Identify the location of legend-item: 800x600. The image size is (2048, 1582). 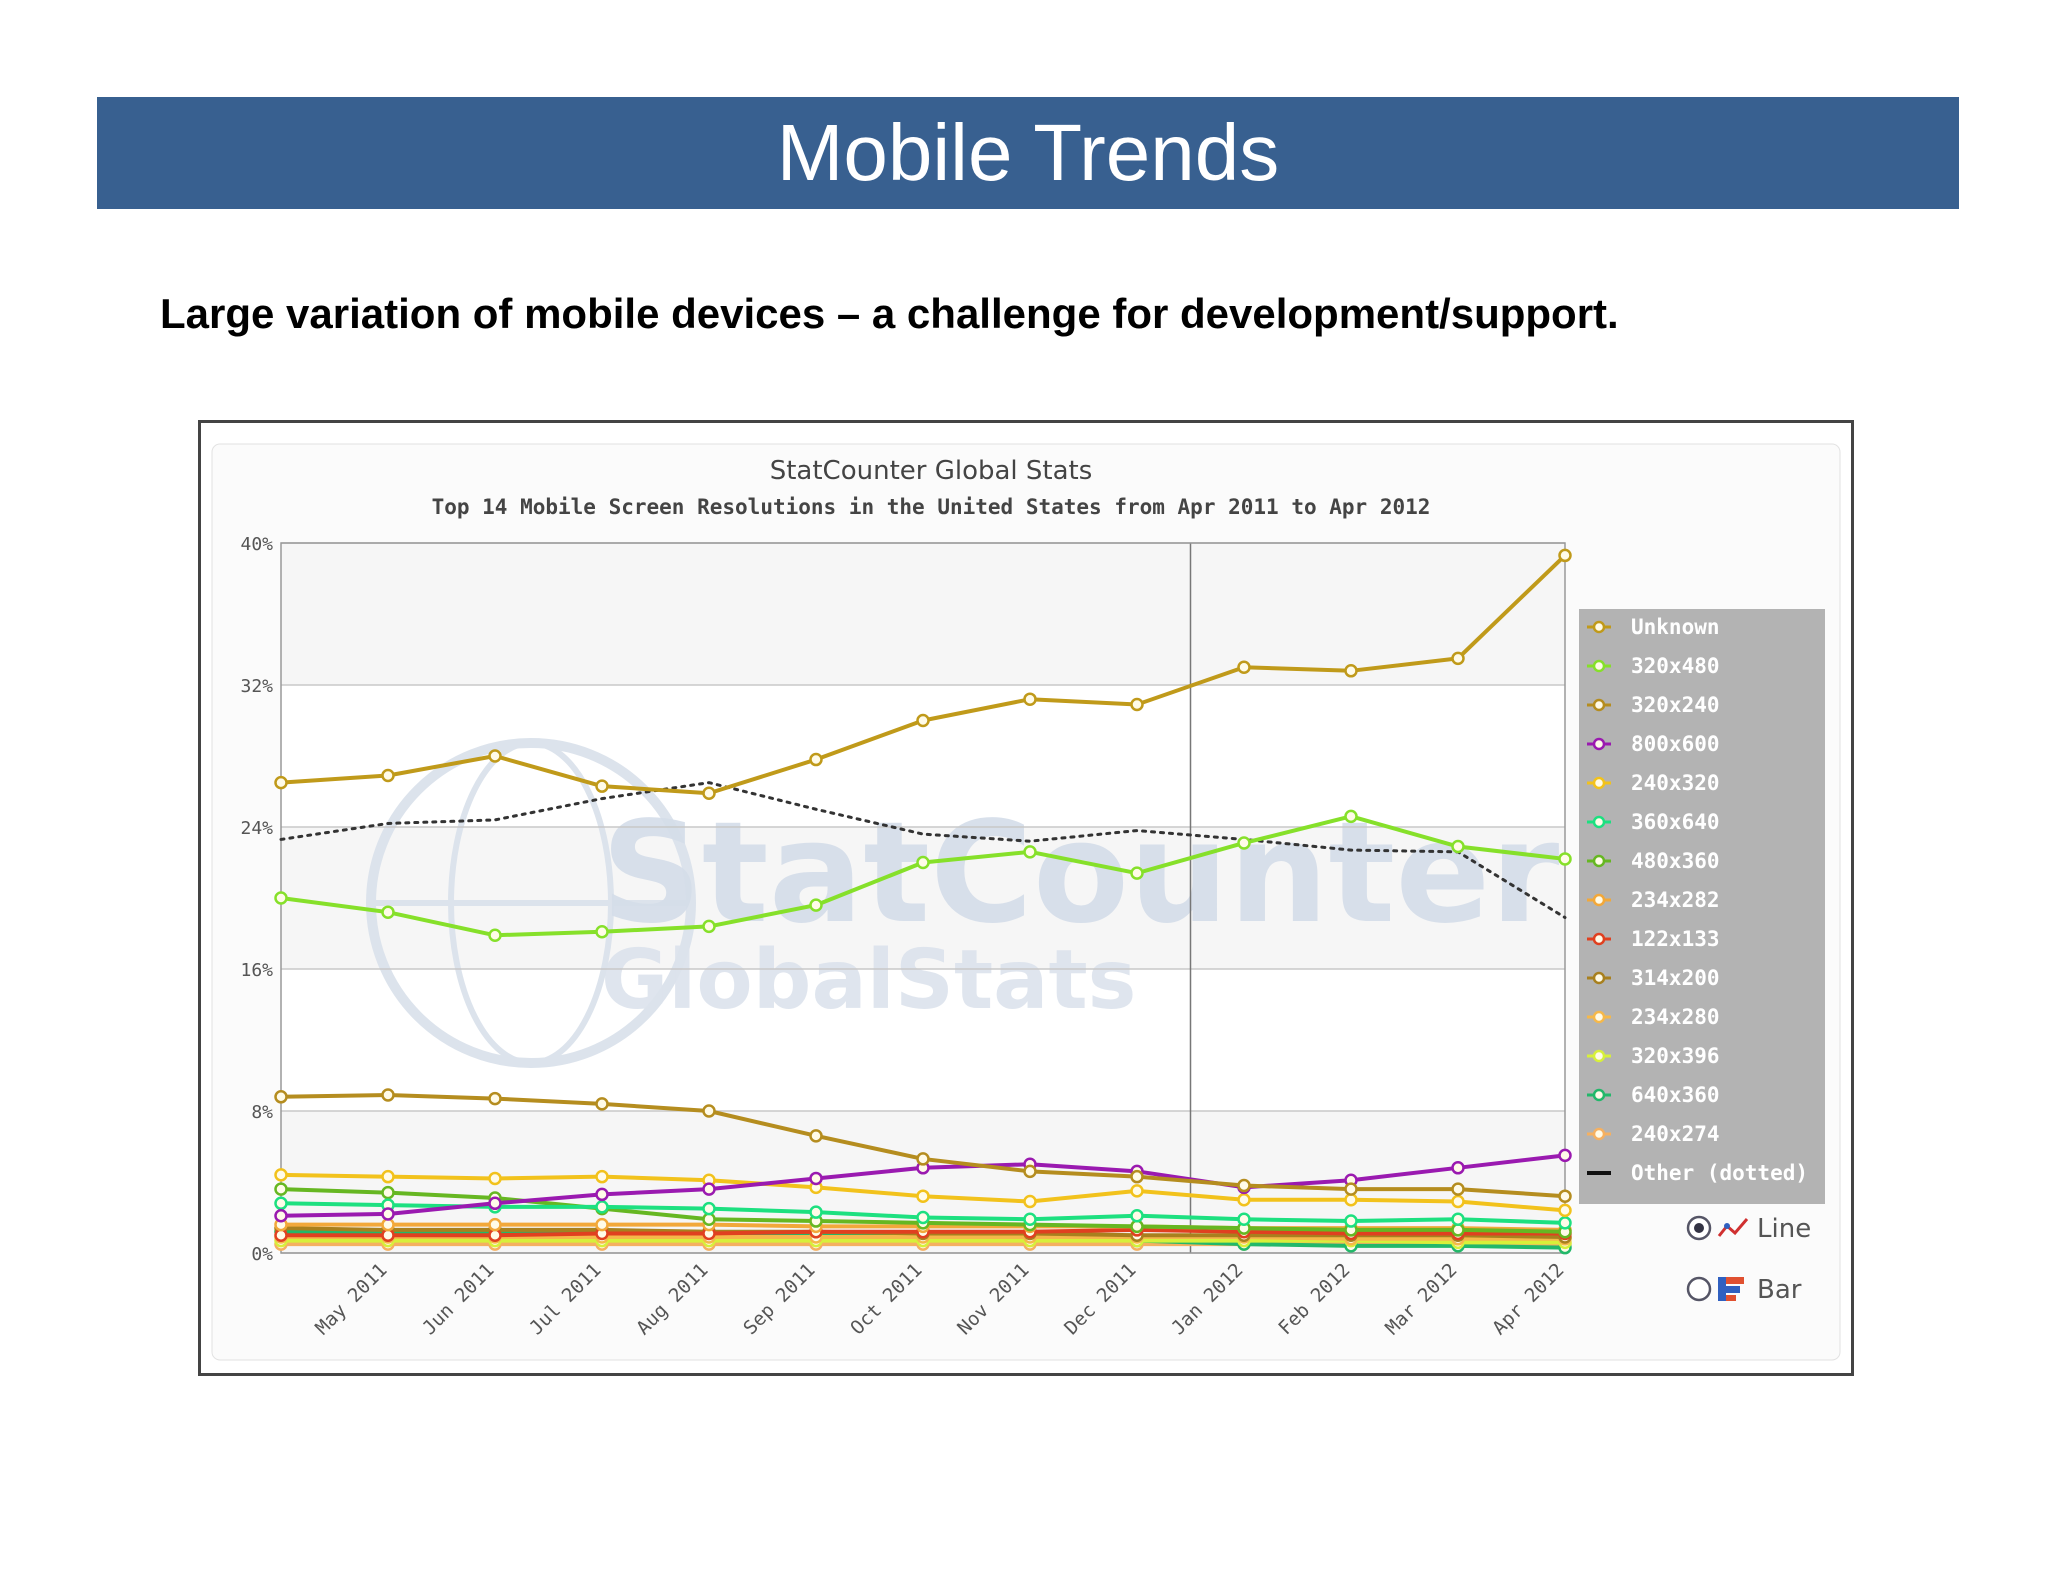
(1653, 744).